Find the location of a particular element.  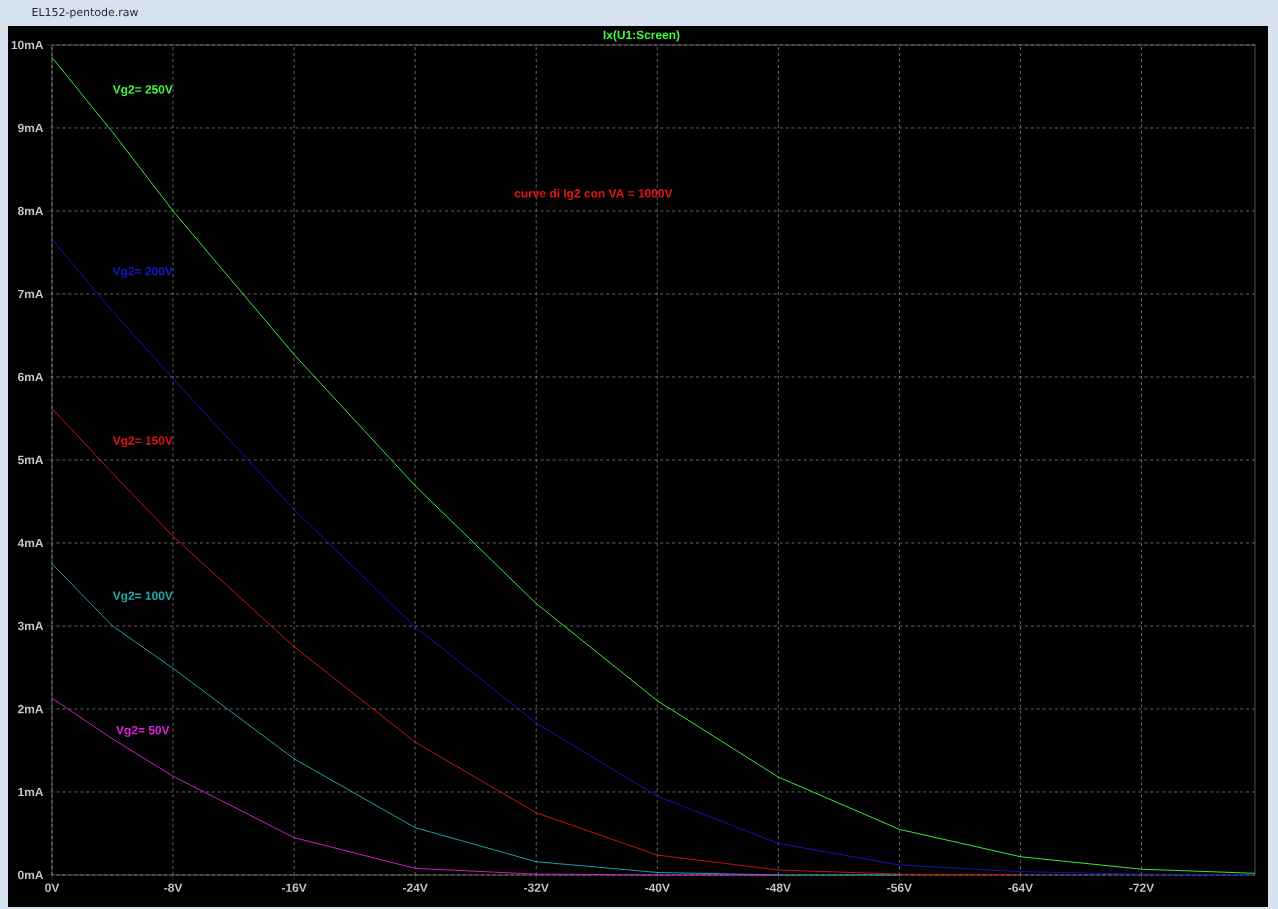

series-label: Vg2= 50V is located at coordinates (143, 731).